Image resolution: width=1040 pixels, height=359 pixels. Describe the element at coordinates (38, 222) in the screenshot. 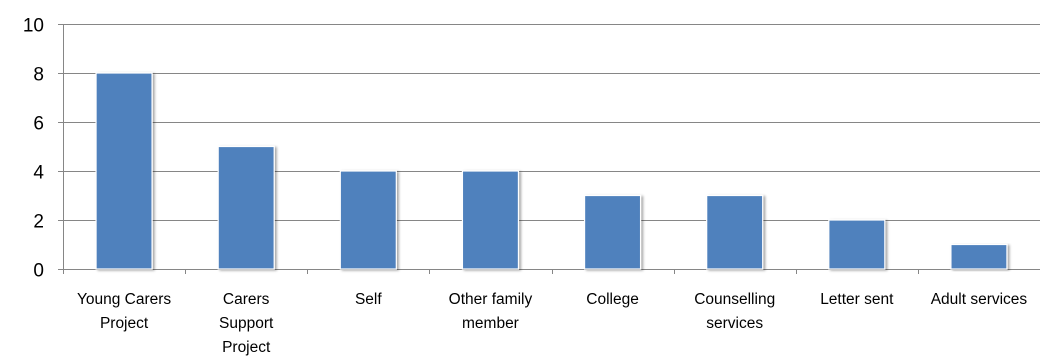

I see `y-tick-label-2: 2` at that location.